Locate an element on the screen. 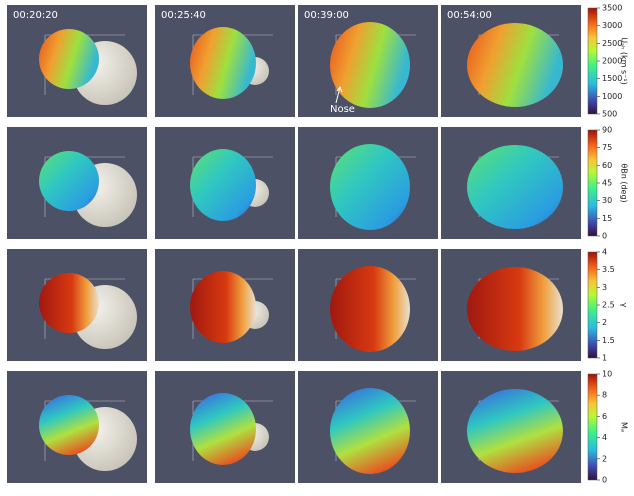 The image size is (634, 496). colorbar: 500 1000 1500 2000 2500 3000 3500 Uₛₕ (km s⁻¹) is located at coordinates (608, 61).